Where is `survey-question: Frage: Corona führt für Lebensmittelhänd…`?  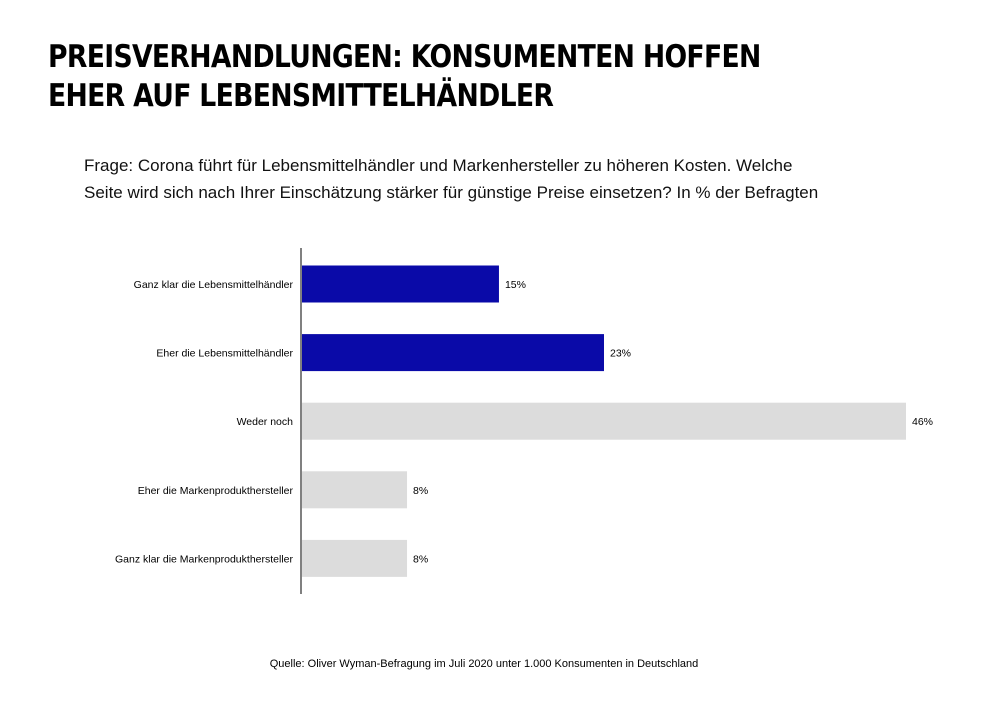
survey-question: Frage: Corona führt für Lebensmittelhänd… is located at coordinates (514, 179).